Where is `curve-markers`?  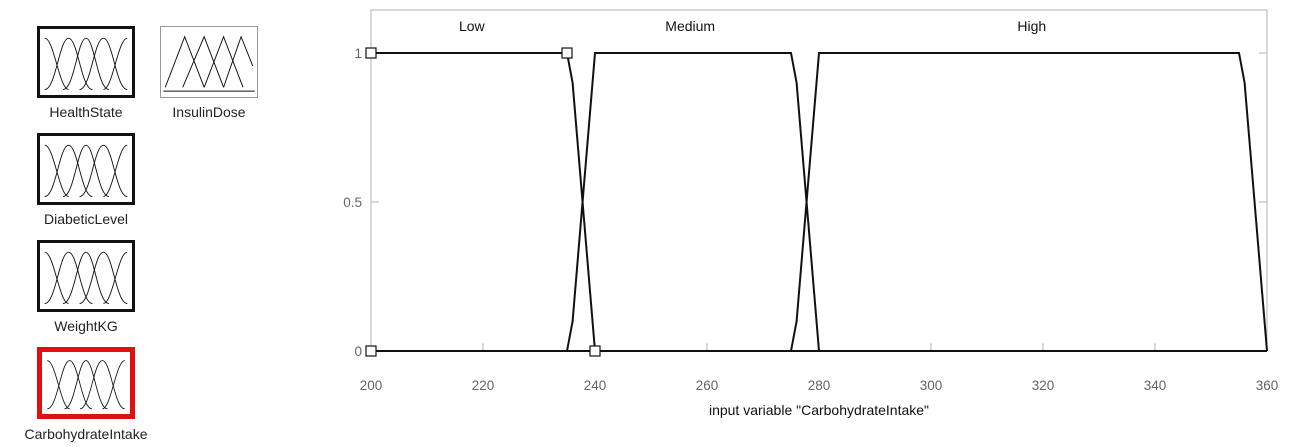
curve-markers is located at coordinates (483, 202).